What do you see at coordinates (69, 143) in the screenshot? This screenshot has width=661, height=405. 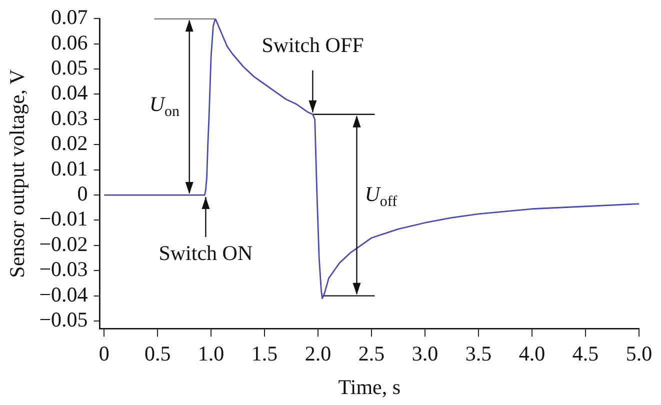 I see `y-tick-label: 0.02` at bounding box center [69, 143].